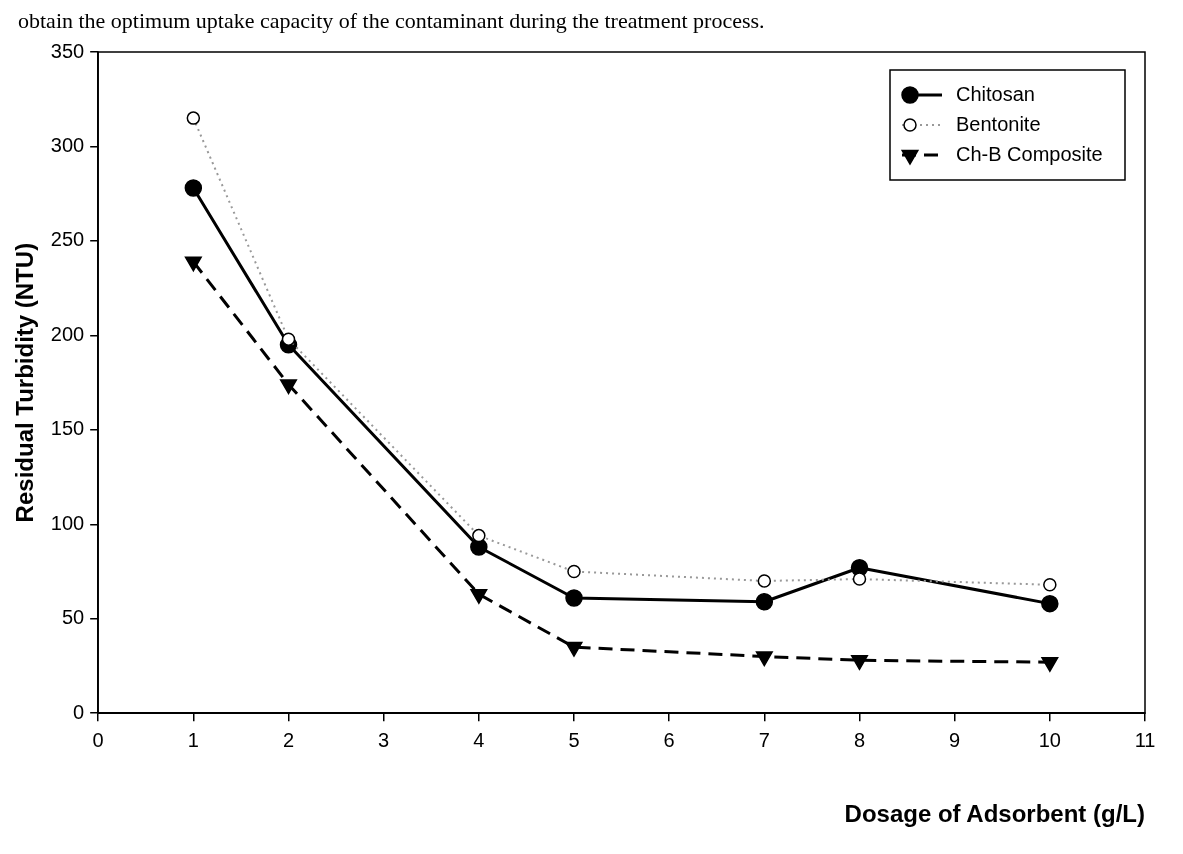 Image resolution: width=1183 pixels, height=854 pixels. I want to click on legend-label: Bentonite, so click(998, 123).